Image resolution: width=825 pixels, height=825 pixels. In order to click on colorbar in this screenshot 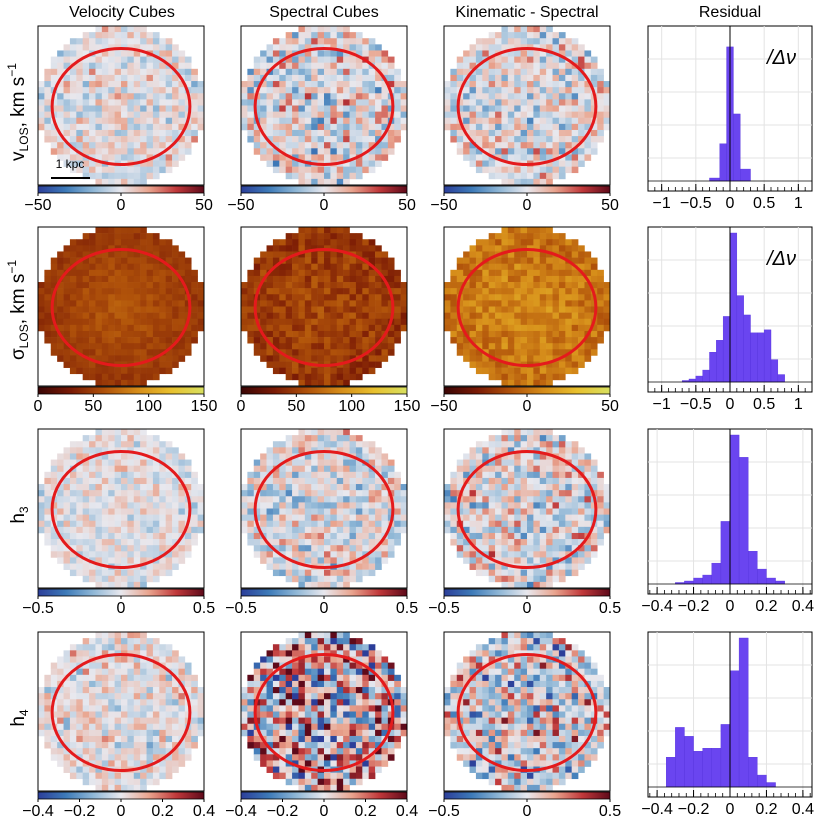, I will do `click(324, 592)`.